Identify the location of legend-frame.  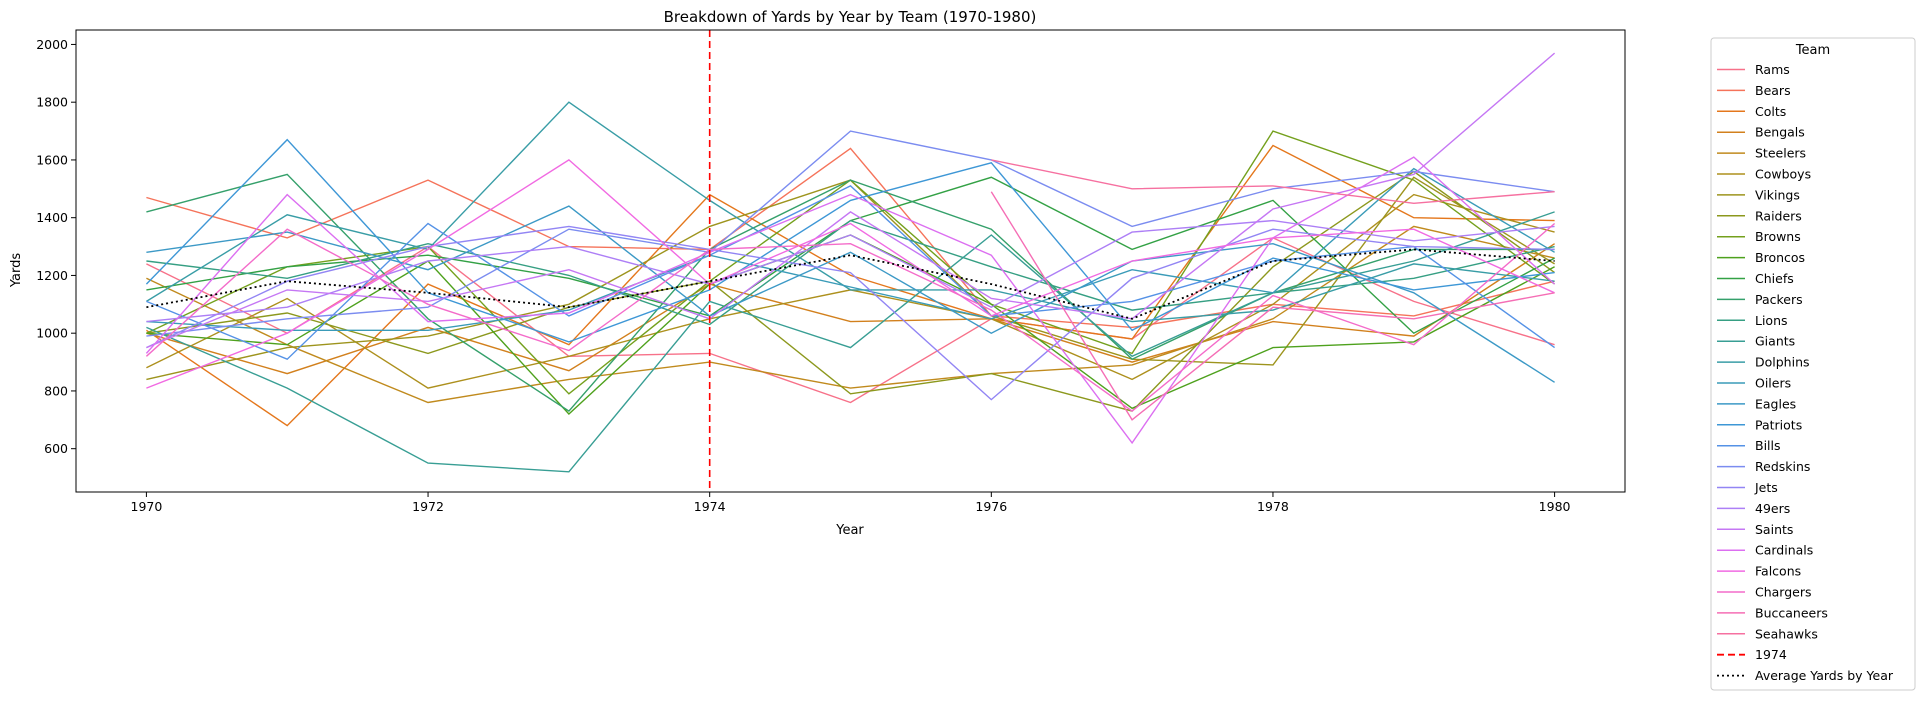
(1813, 364).